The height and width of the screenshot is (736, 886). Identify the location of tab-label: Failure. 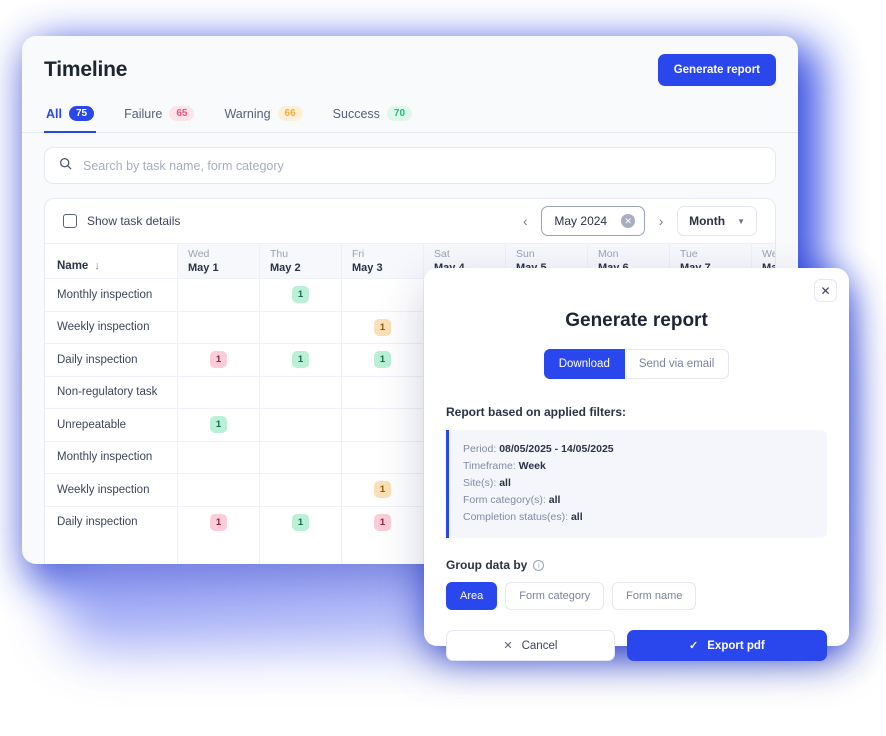
(143, 113).